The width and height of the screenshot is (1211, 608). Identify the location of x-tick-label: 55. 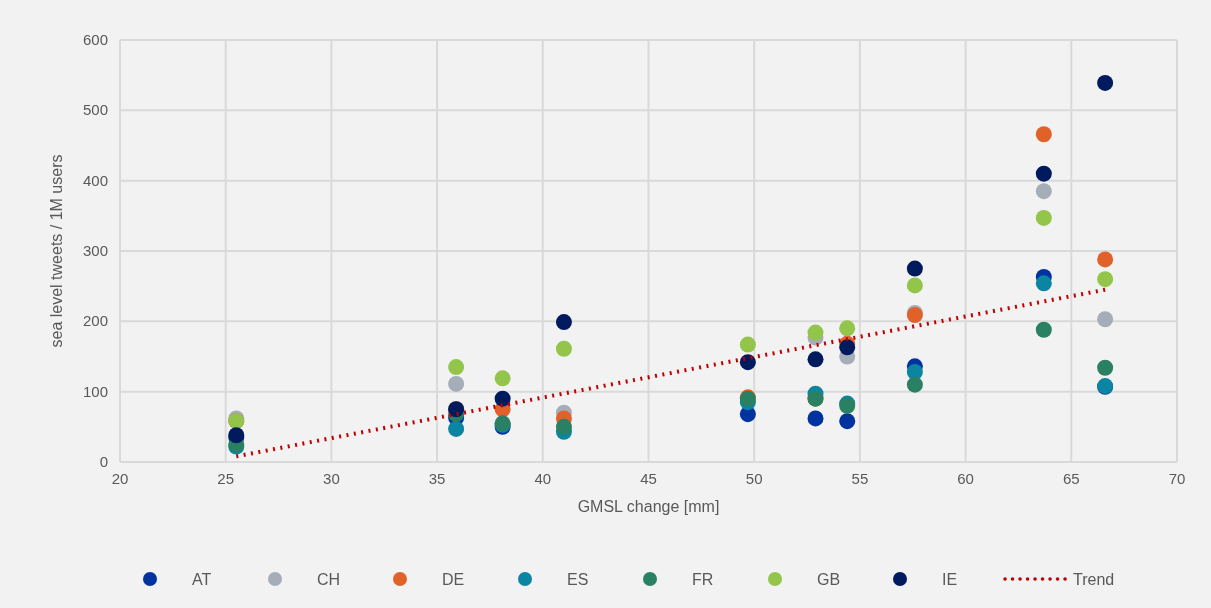
(860, 478).